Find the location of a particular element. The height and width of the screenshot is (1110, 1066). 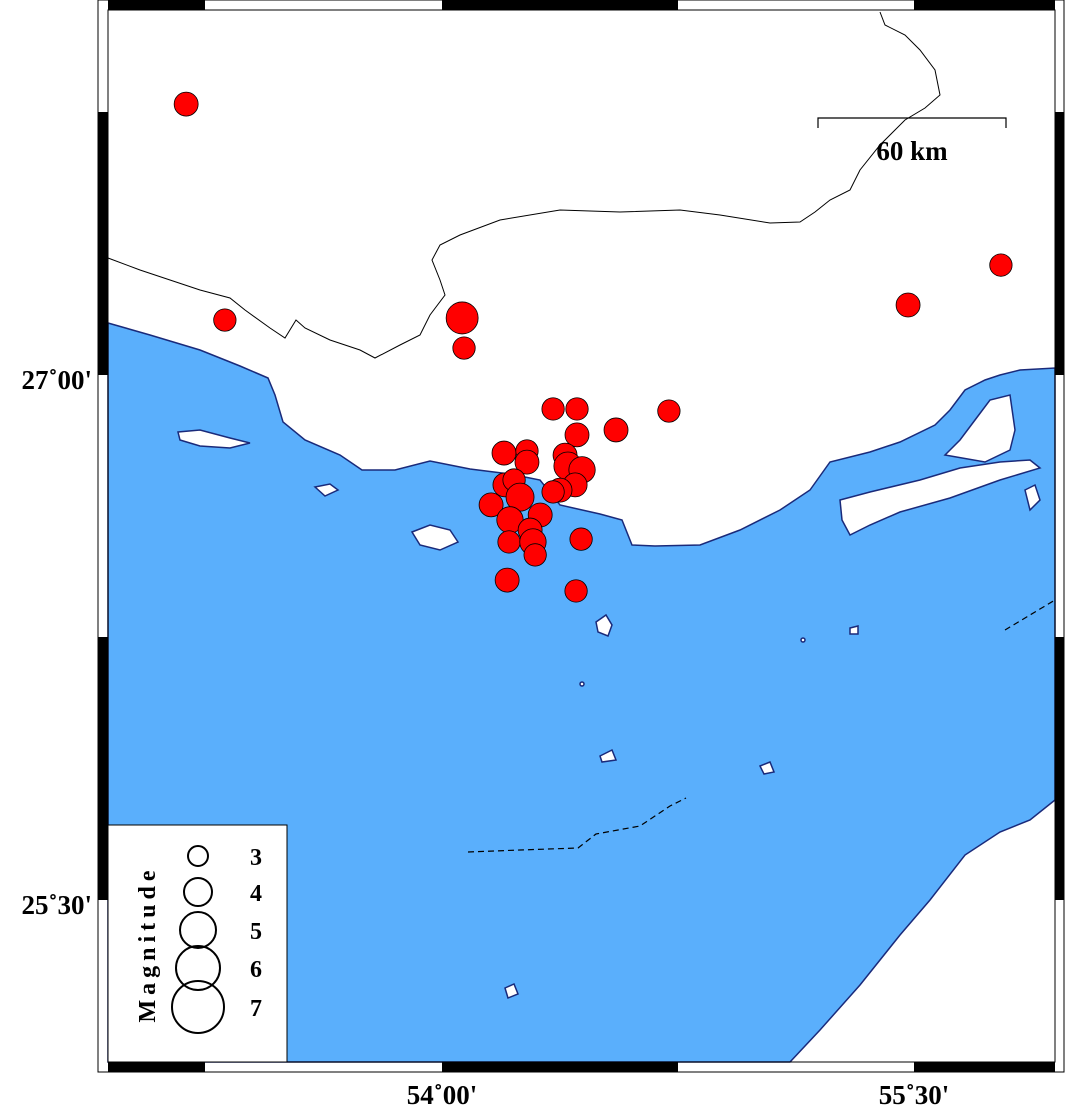

longitude-label: 54˚00' is located at coordinates (442, 1095).